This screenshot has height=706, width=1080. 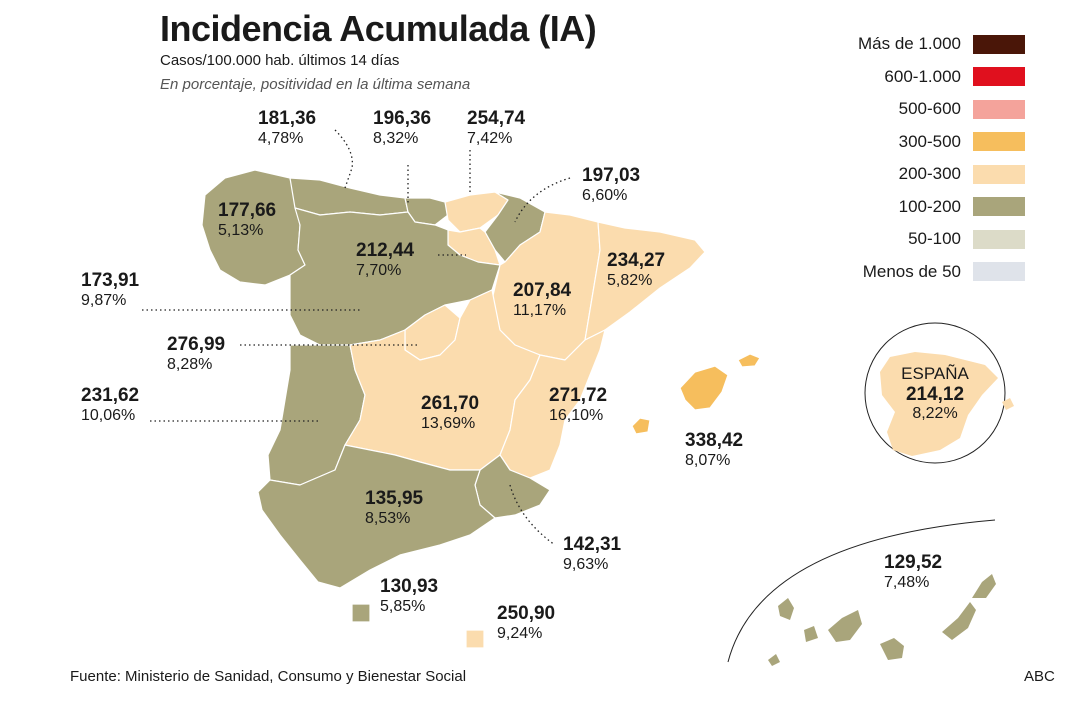 What do you see at coordinates (361, 613) in the screenshot?
I see `region-ceuta` at bounding box center [361, 613].